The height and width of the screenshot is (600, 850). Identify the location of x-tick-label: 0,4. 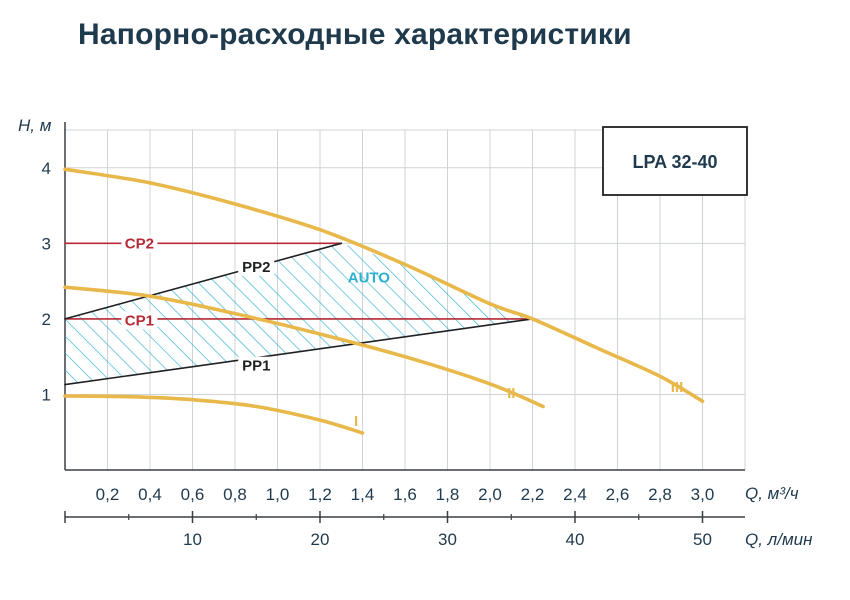
(150, 494).